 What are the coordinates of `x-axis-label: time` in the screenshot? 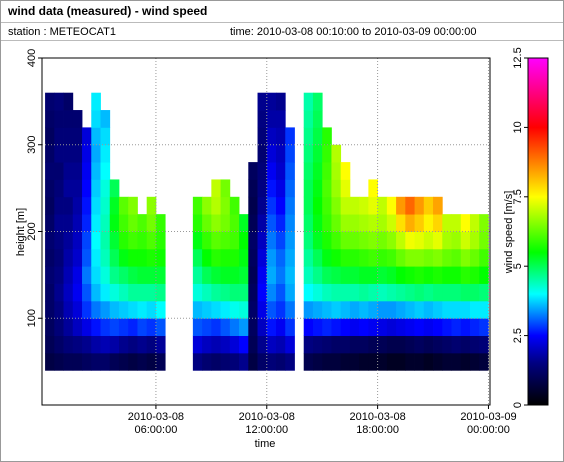 It's located at (265, 444).